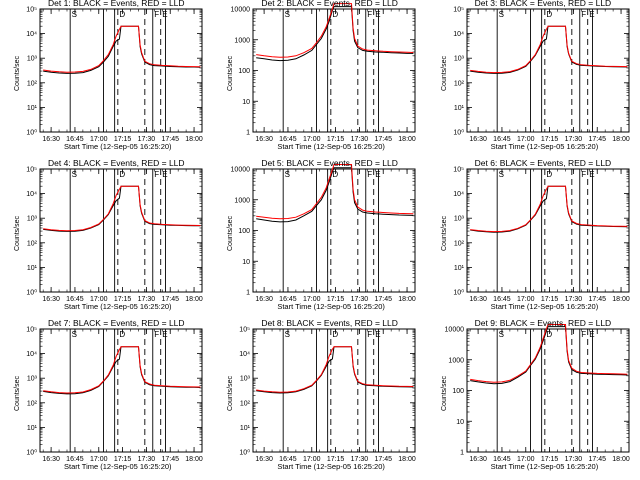  Describe the element at coordinates (116, 163) in the screenshot. I see `panel-title: Det 4: BLACK = Events, RED = LLD` at that location.